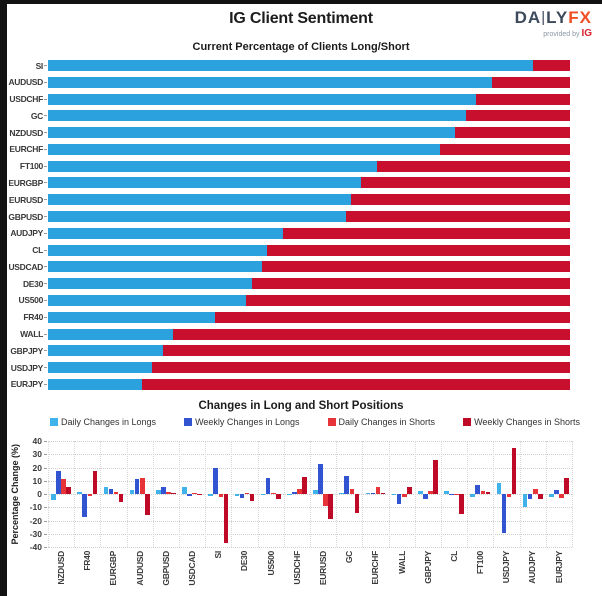  What do you see at coordinates (268, 486) in the screenshot?
I see `bar-us500-weekly_long` at bounding box center [268, 486].